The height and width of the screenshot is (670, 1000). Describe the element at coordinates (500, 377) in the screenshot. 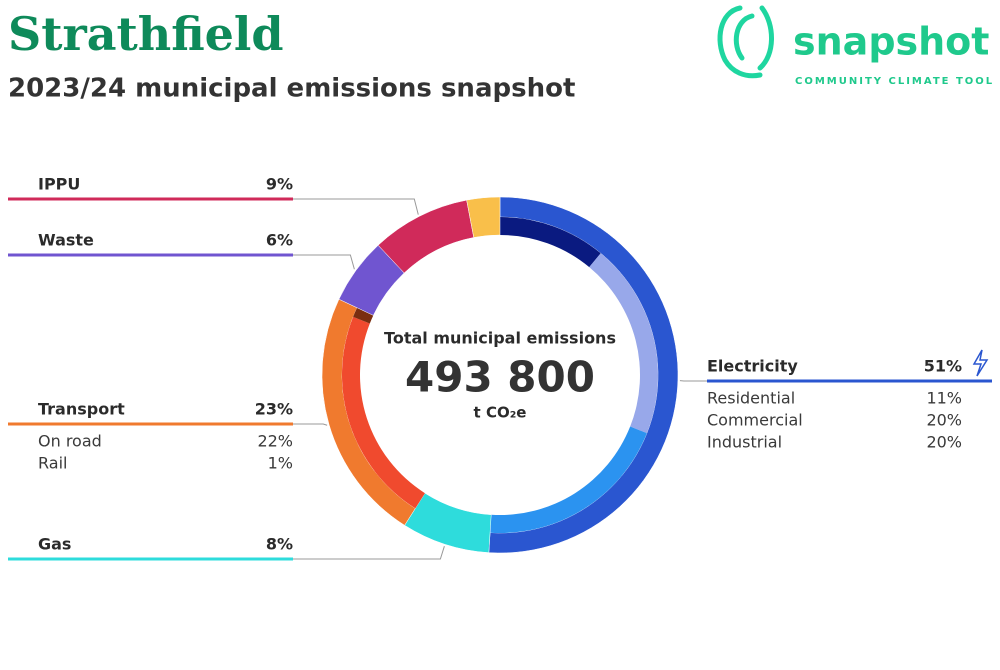

I see `total: 493 800` at that location.